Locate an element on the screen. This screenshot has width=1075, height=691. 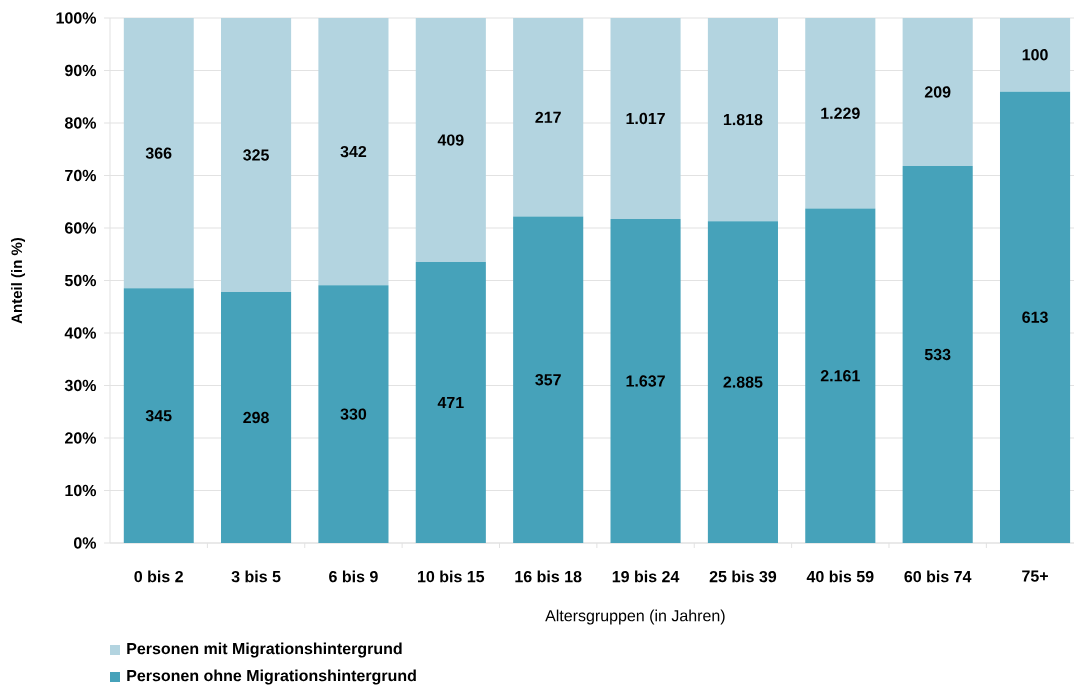
x-axis-title: Altersgruppen (in Jahren) is located at coordinates (635, 617).